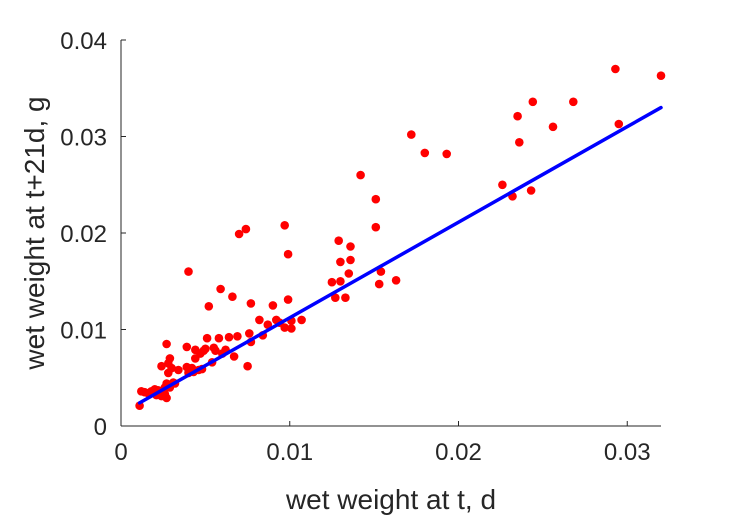 The image size is (729, 521). Describe the element at coordinates (83, 234) in the screenshot. I see `y-tick-label: 0.02` at that location.